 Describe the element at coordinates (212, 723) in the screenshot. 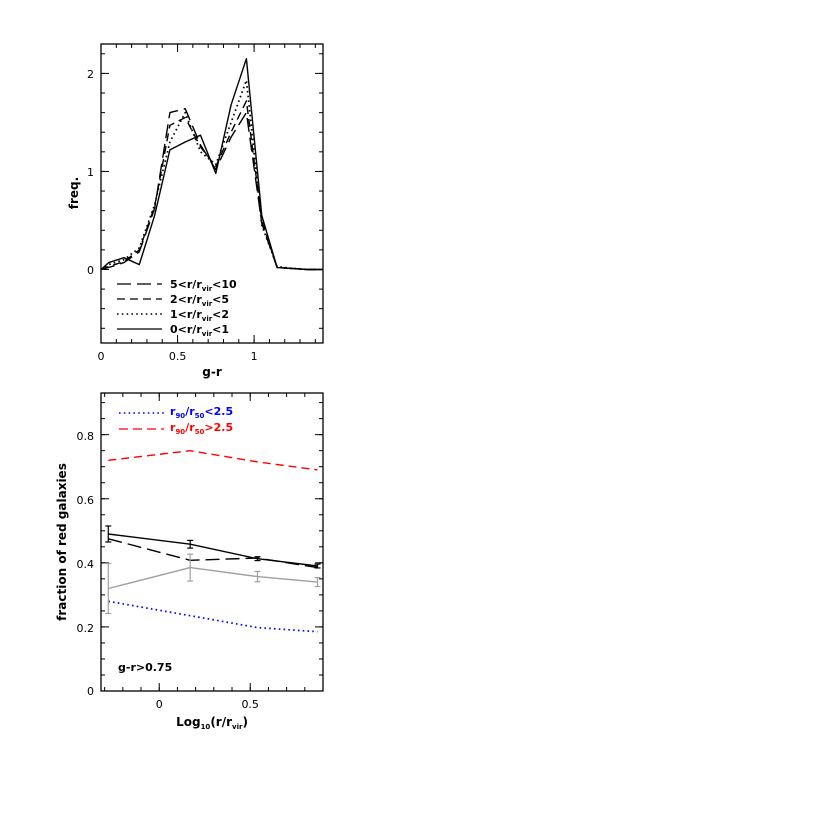

I see `bottom-x-axis-label: Log10(r/rvir)` at that location.